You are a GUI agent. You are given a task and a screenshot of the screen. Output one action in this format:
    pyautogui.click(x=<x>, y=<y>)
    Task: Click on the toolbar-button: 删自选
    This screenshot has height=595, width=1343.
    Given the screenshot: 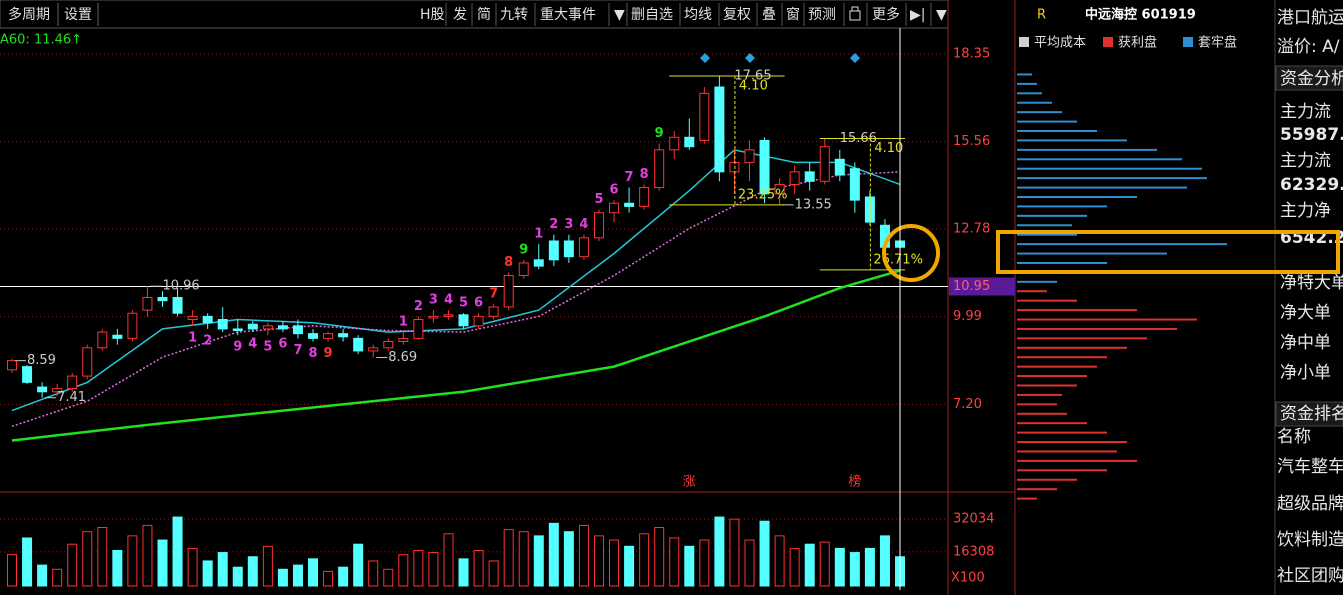 What is the action you would take?
    pyautogui.click(x=652, y=15)
    